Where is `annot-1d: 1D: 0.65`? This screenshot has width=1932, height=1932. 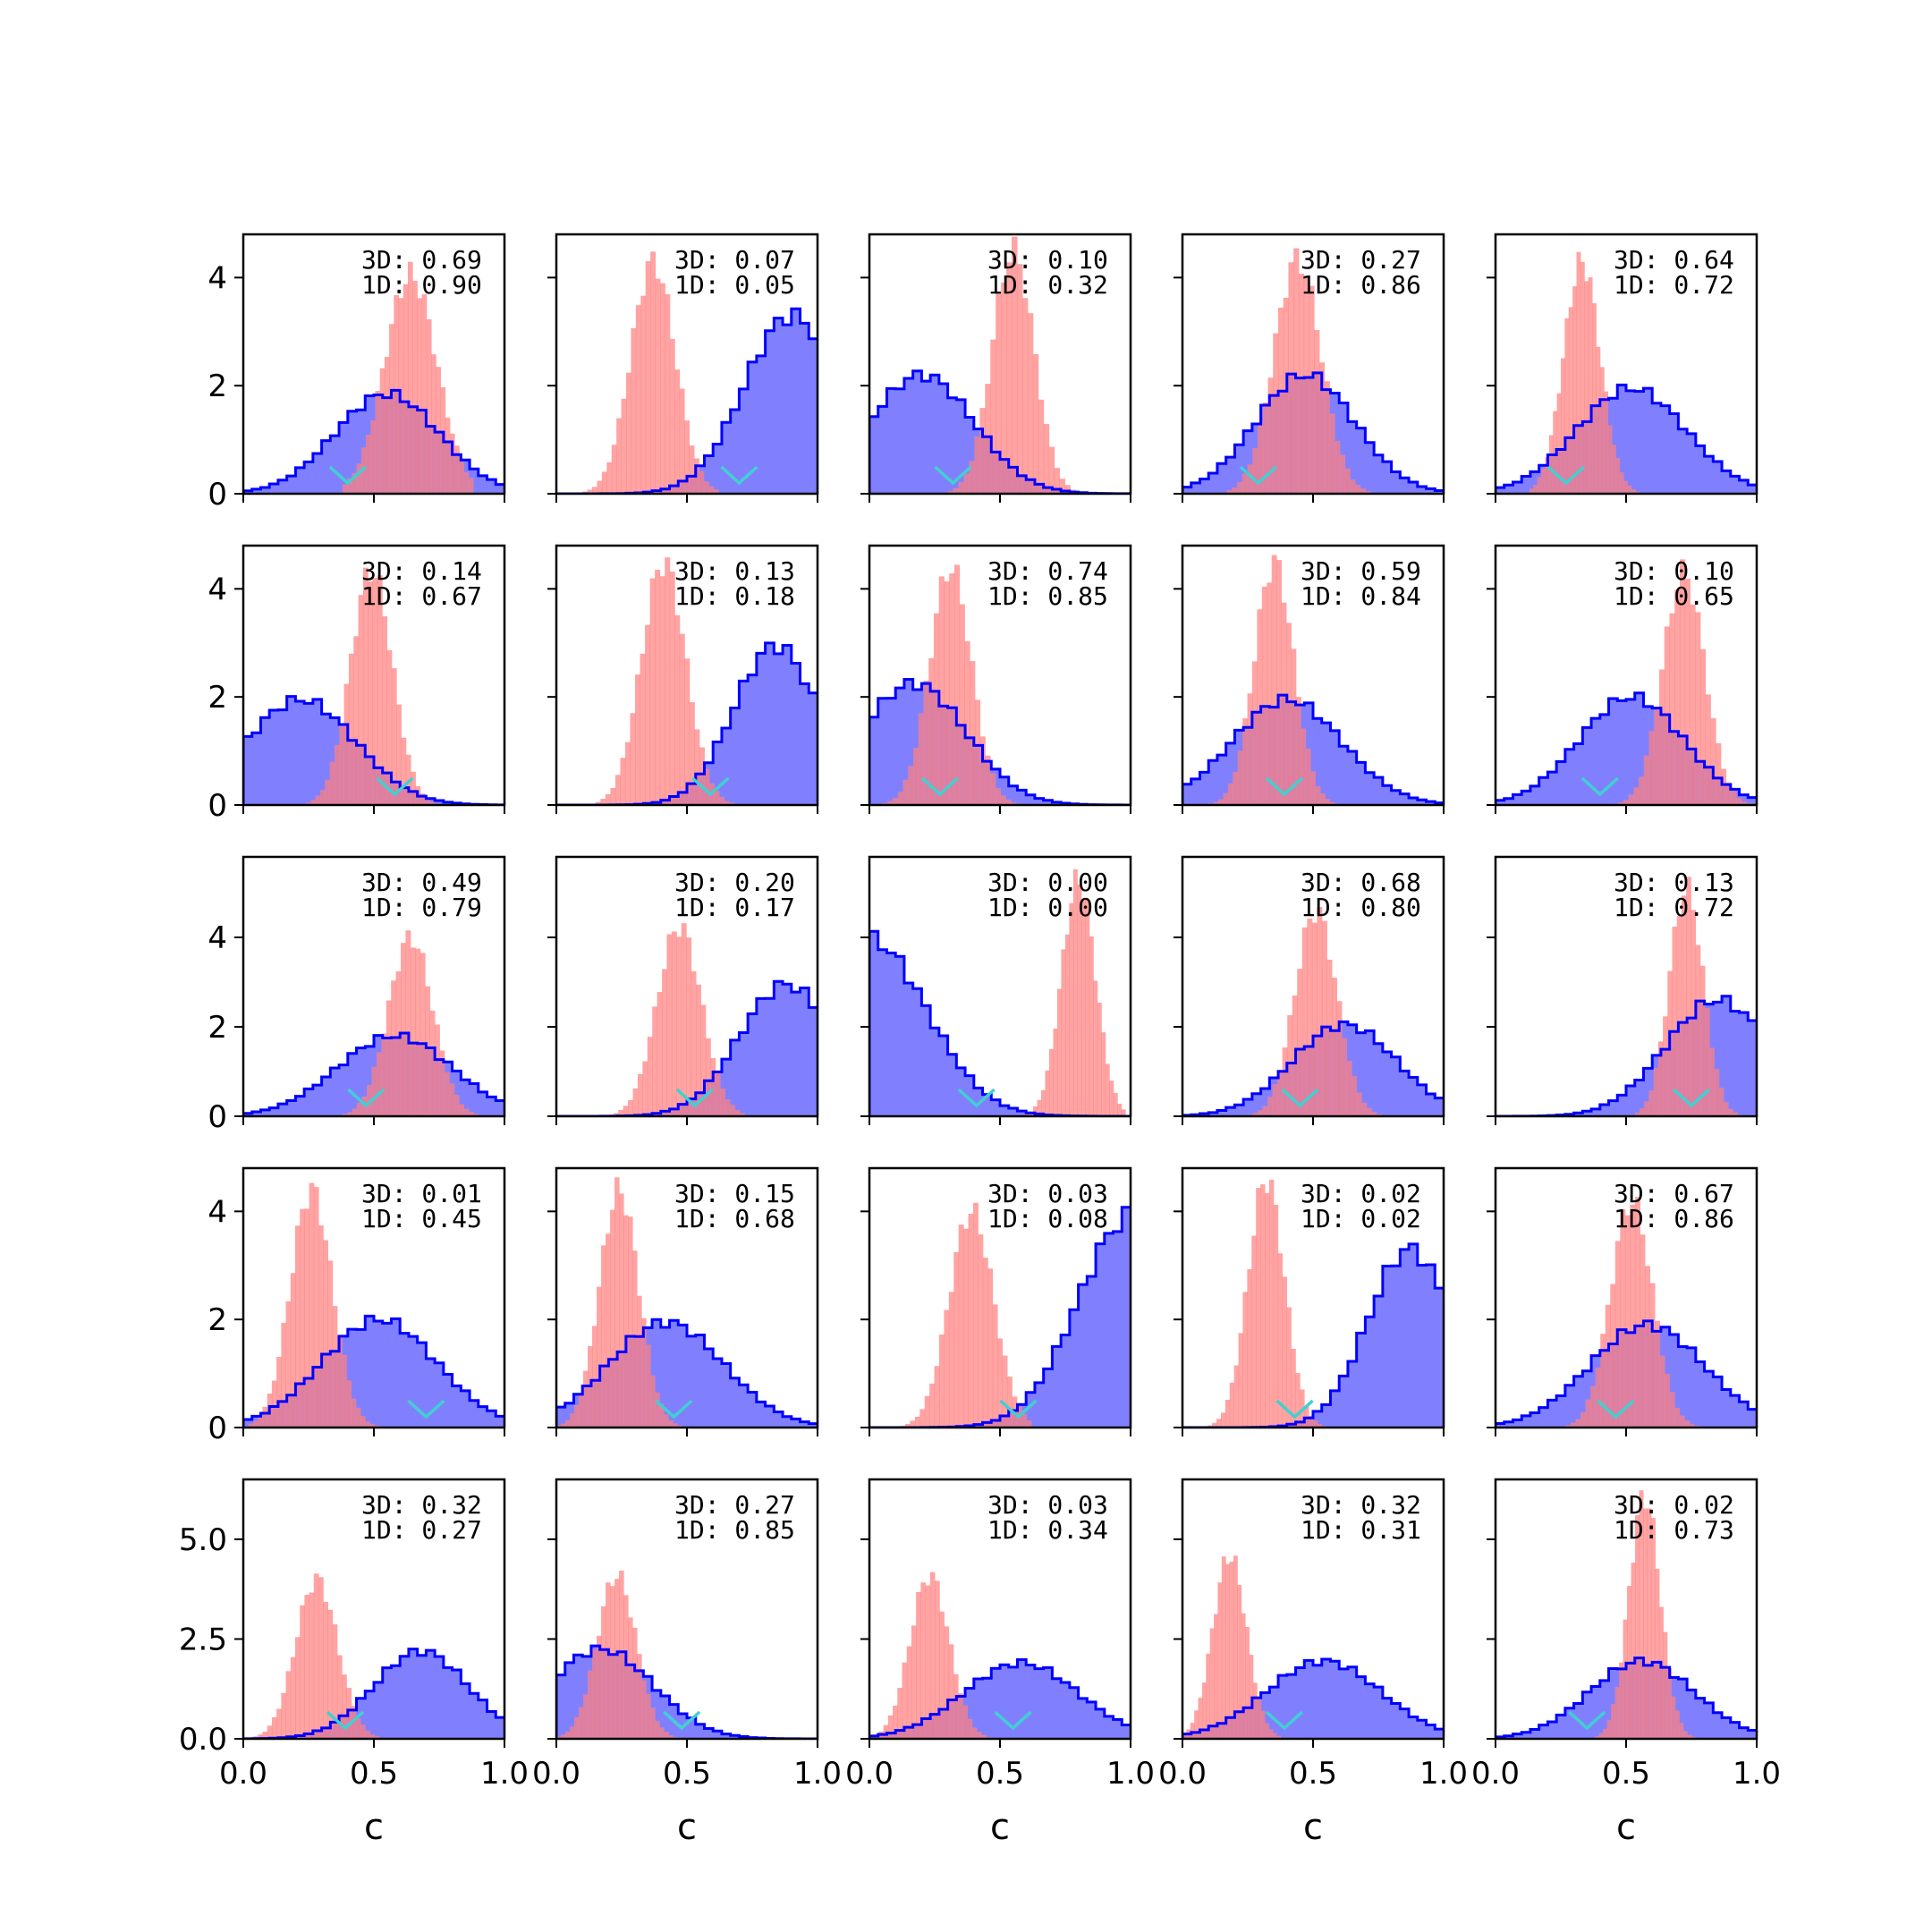 annot-1d: 1D: 0.65 is located at coordinates (1674, 596).